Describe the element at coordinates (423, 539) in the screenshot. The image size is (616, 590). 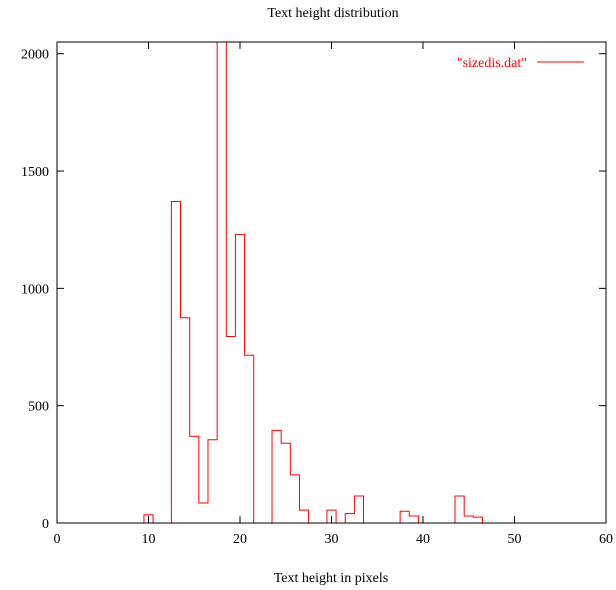
I see `x-tick-label: 40` at that location.